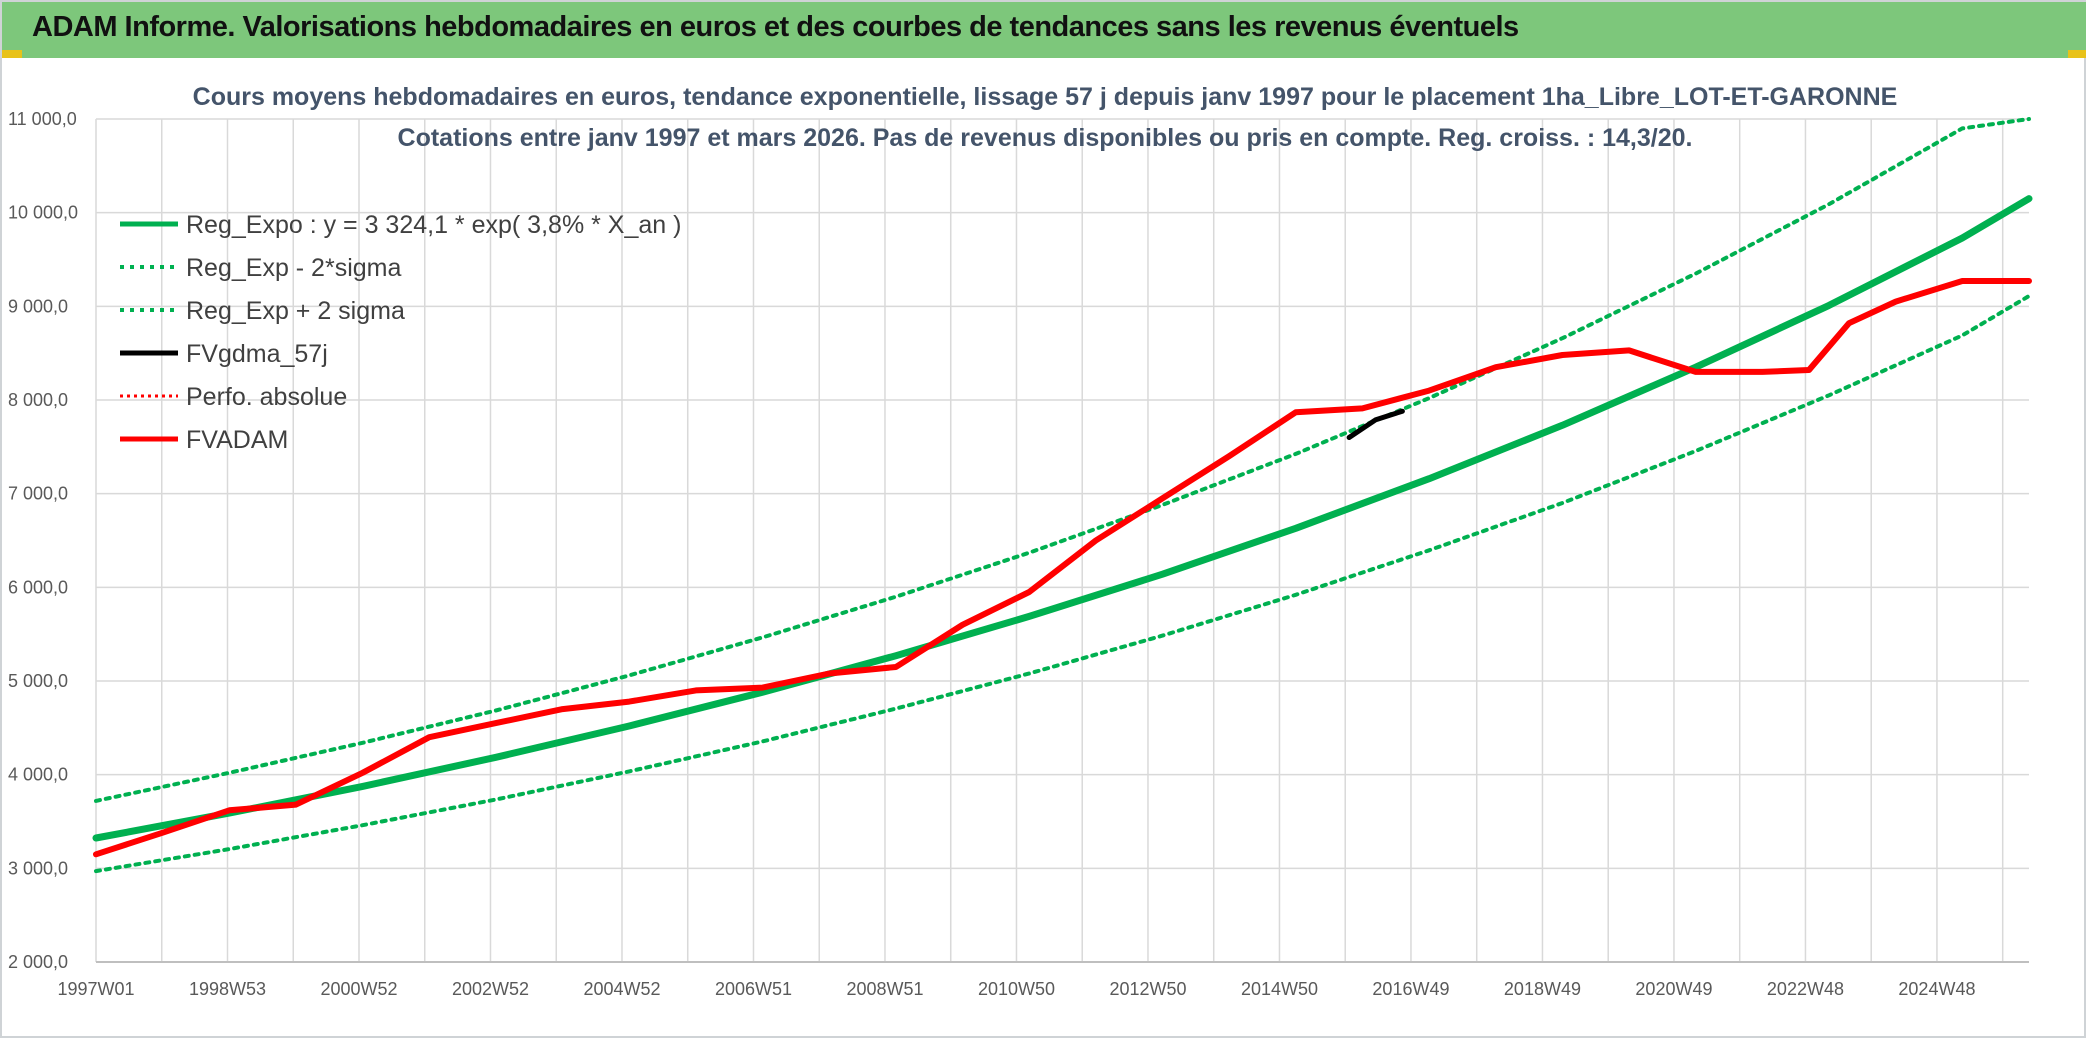  I want to click on legend-label: Perfo. absolue, so click(266, 397).